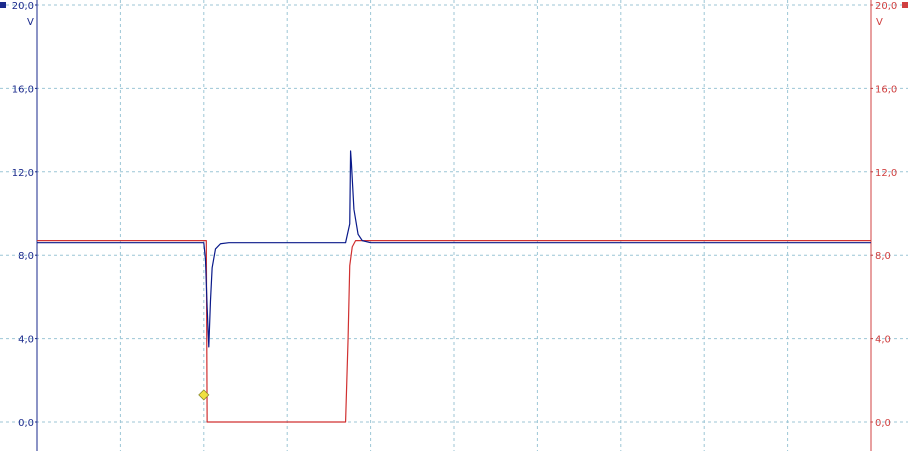 The width and height of the screenshot is (908, 451). Describe the element at coordinates (26, 256) in the screenshot. I see `left-tick-label: 8,0` at that location.